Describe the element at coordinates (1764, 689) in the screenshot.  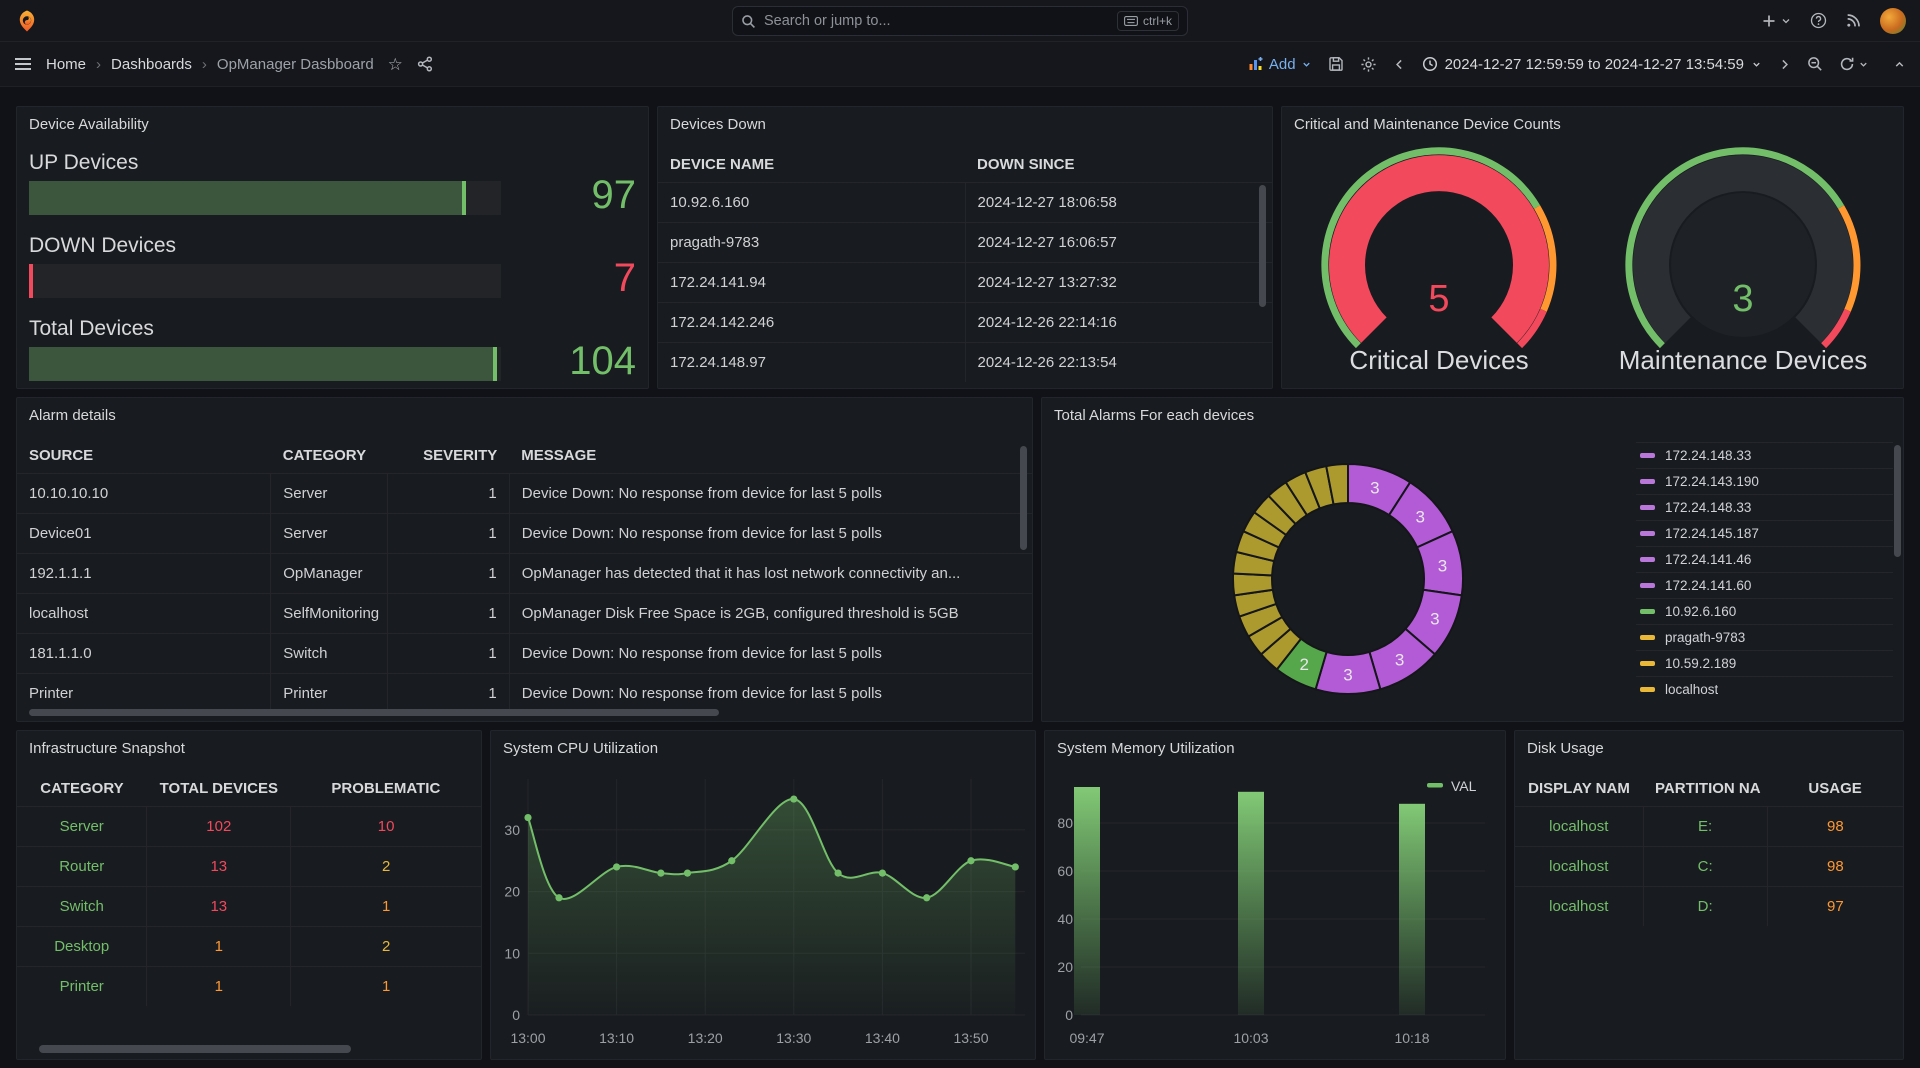
I see `legend-item: localhost` at that location.